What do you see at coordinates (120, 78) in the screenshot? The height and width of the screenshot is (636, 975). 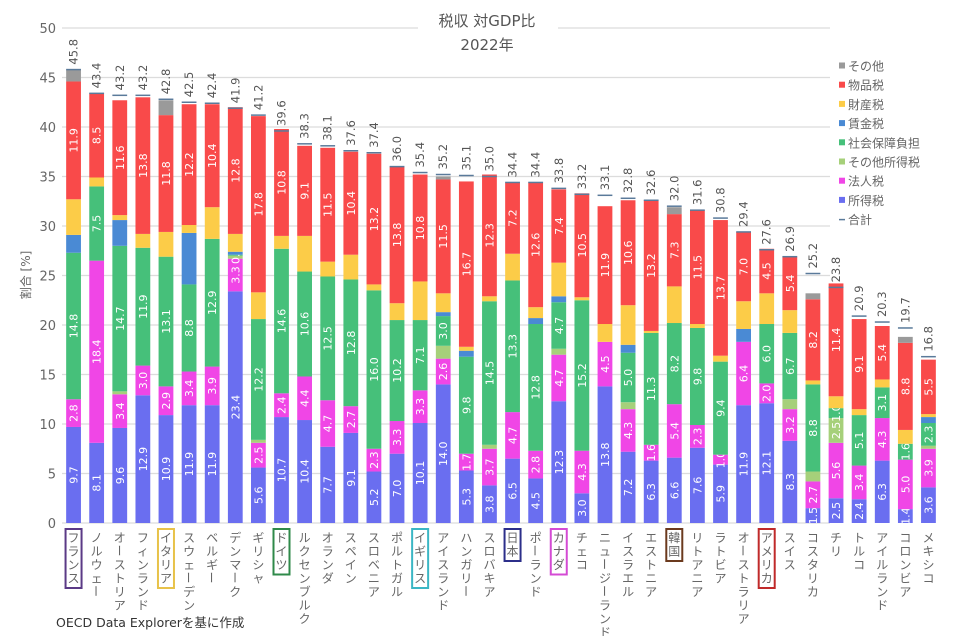 I see `total-value-label: 43.2` at bounding box center [120, 78].